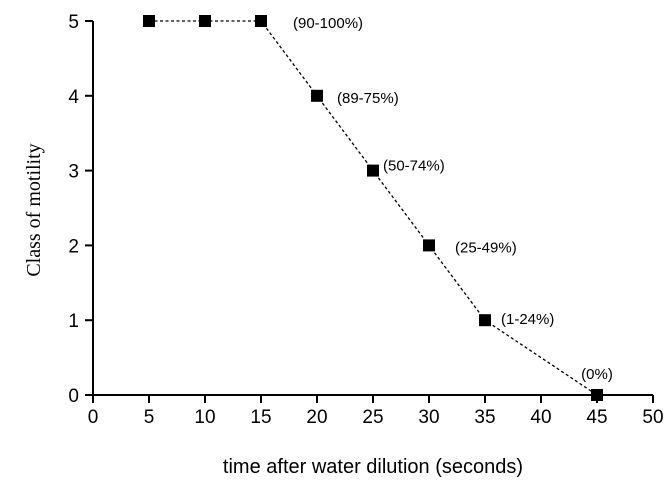  Describe the element at coordinates (73, 246) in the screenshot. I see `y-tick-label: 2` at that location.